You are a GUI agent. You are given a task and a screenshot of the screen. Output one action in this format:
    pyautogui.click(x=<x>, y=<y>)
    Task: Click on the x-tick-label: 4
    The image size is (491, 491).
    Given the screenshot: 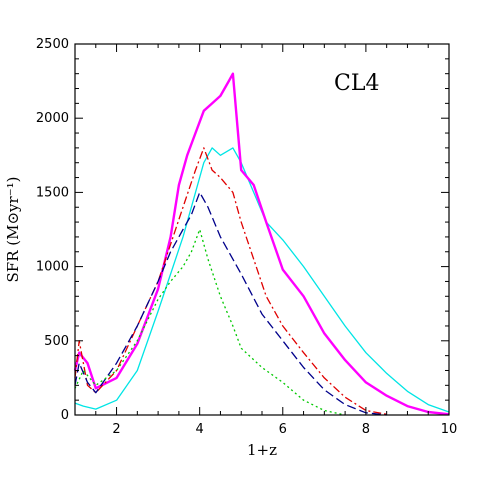 What is the action you would take?
    pyautogui.click(x=200, y=429)
    